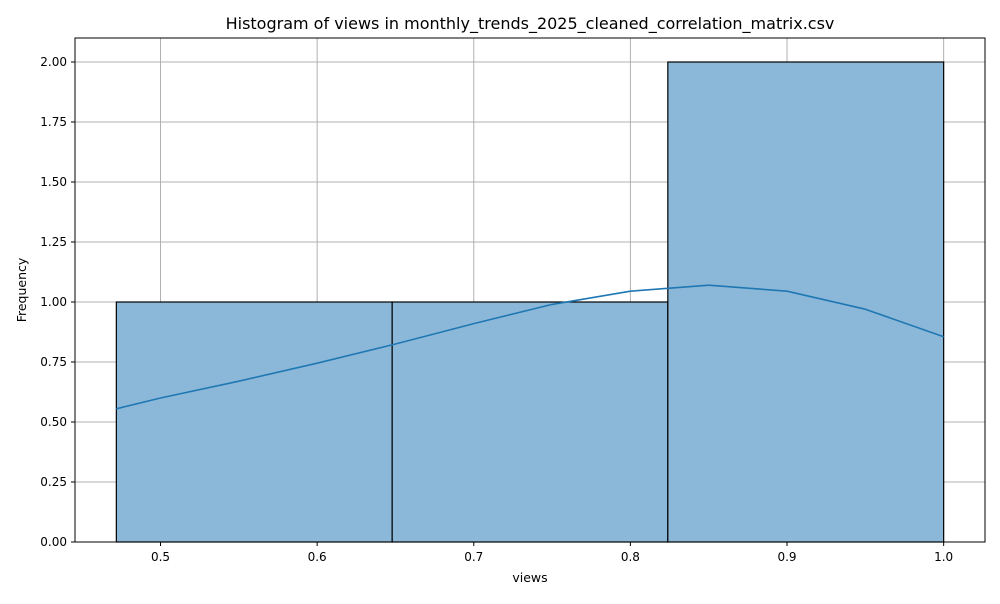 The width and height of the screenshot is (1000, 604). What do you see at coordinates (53, 362) in the screenshot?
I see `y-tick-label: 0.75` at bounding box center [53, 362].